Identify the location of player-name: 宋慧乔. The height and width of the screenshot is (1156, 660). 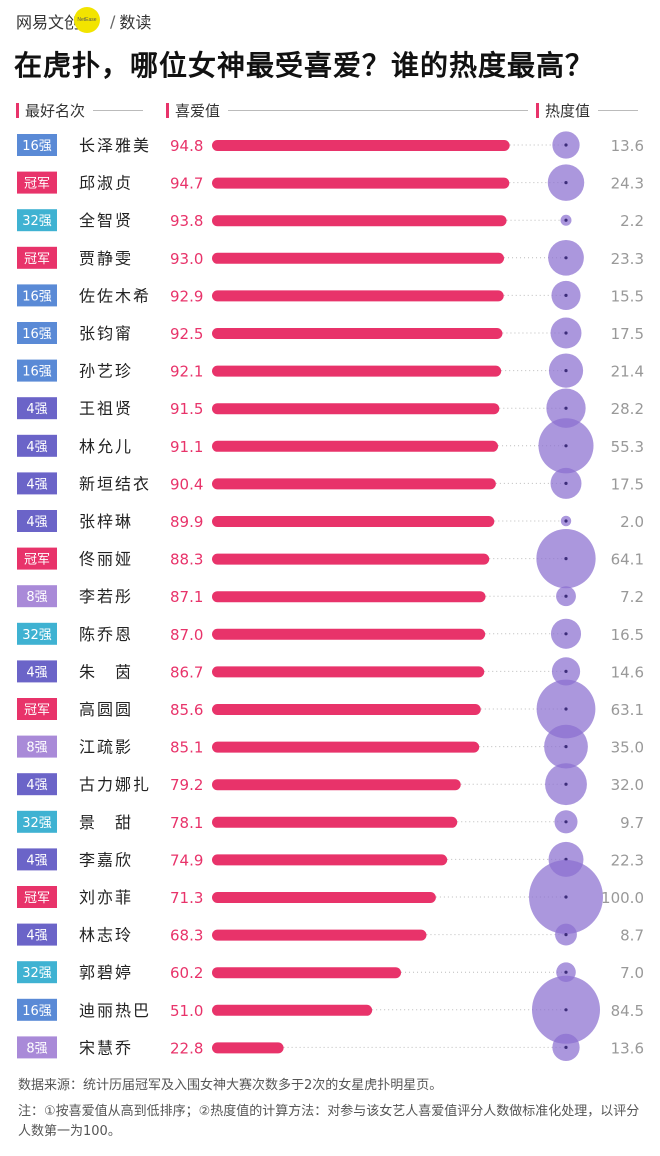
(106, 1047).